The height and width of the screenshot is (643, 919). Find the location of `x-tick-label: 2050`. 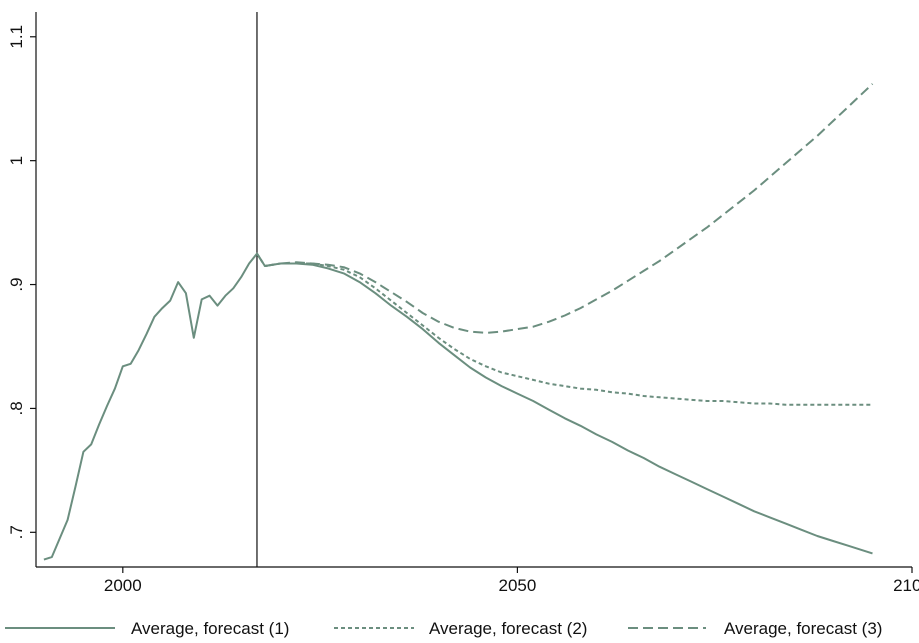

x-tick-label: 2050 is located at coordinates (517, 585).